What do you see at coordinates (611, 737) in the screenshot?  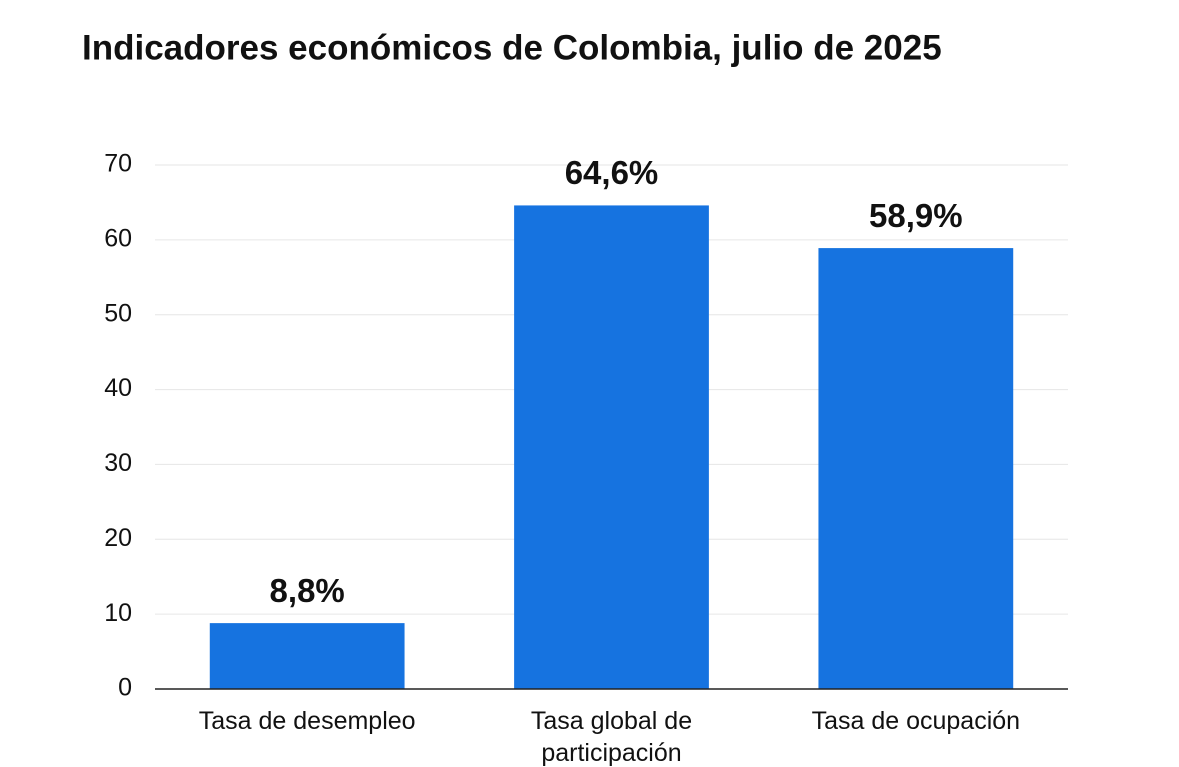 I see `x-tick-label: Tasa global de participación` at bounding box center [611, 737].